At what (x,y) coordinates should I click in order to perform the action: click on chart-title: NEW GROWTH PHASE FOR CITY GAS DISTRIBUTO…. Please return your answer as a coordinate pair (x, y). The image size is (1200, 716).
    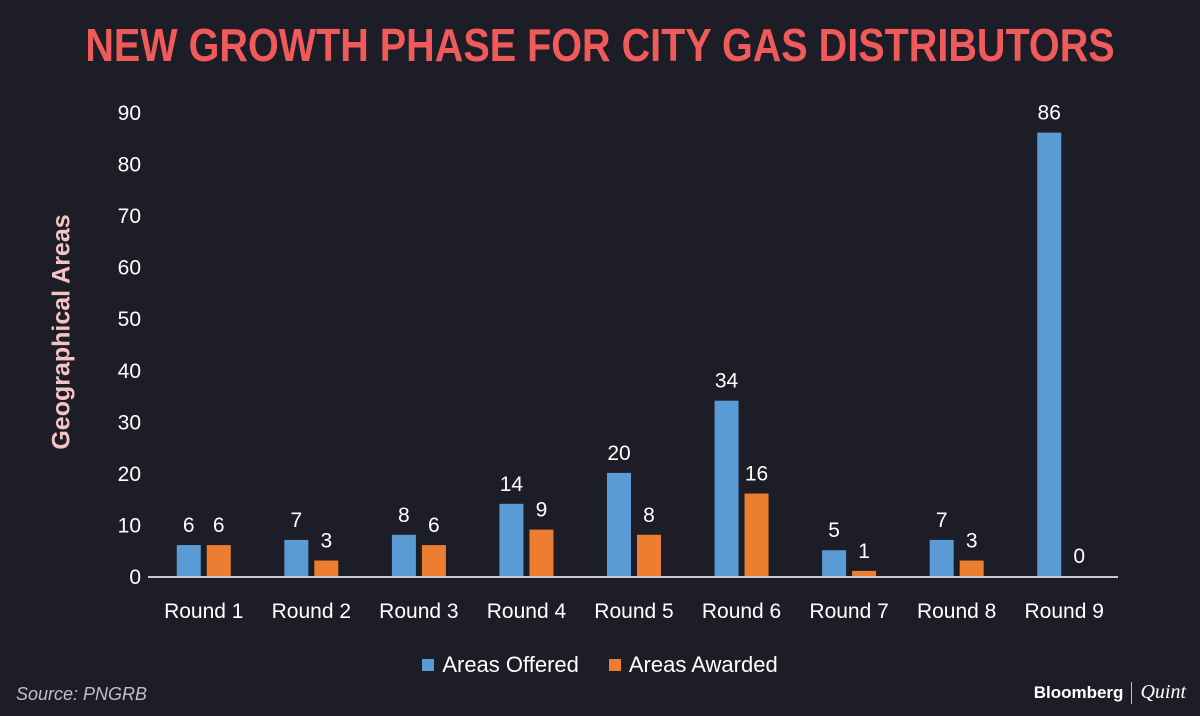
    Looking at the image, I should click on (600, 45).